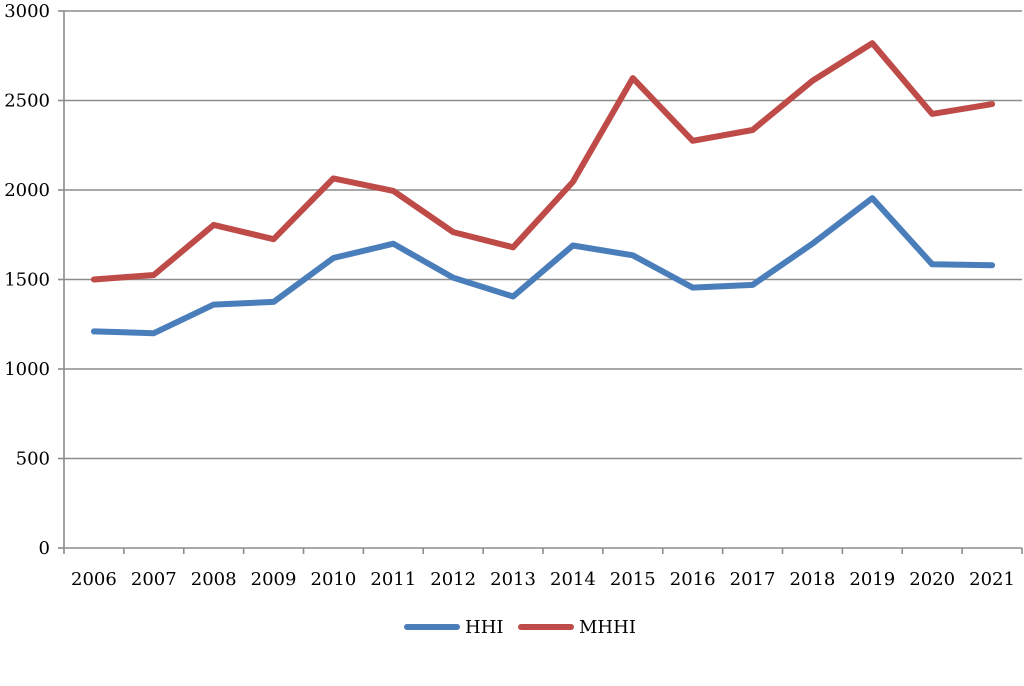 The image size is (1024, 686). Describe the element at coordinates (27, 190) in the screenshot. I see `y-tick-label: 2000` at that location.